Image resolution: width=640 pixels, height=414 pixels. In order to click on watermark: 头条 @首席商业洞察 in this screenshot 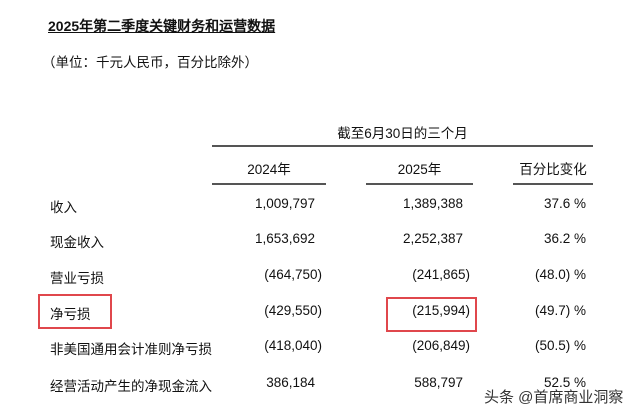, I will do `click(554, 397)`.